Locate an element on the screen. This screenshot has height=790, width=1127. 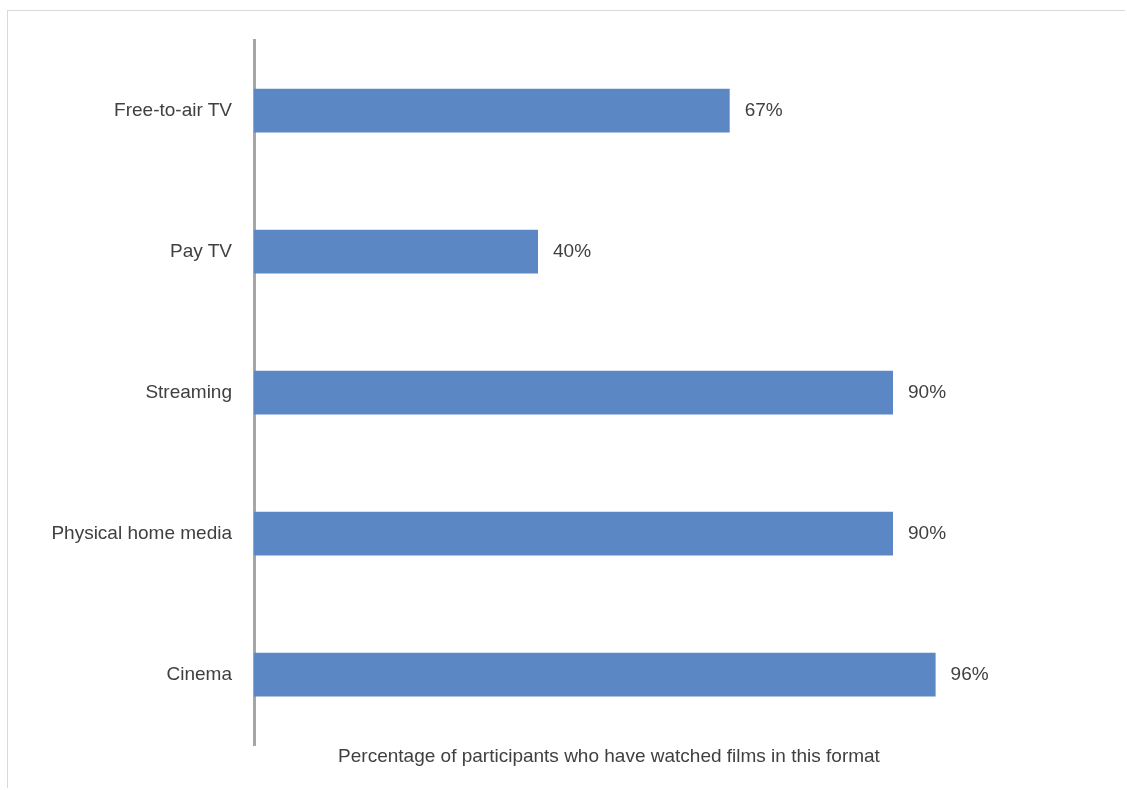
data-label: 67% is located at coordinates (763, 109).